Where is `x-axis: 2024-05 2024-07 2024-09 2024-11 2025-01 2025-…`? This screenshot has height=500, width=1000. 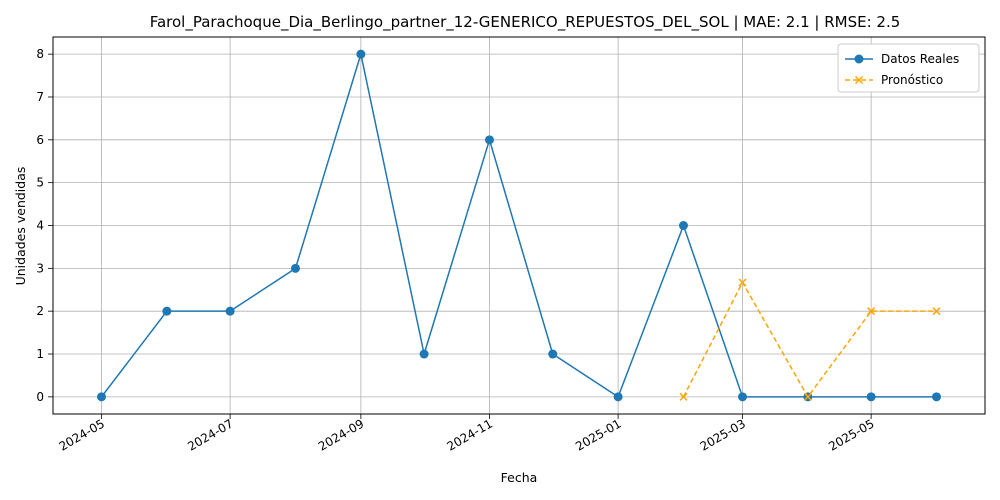 x-axis: 2024-05 2024-07 2024-09 2024-11 2025-01 2025-… is located at coordinates (467, 434).